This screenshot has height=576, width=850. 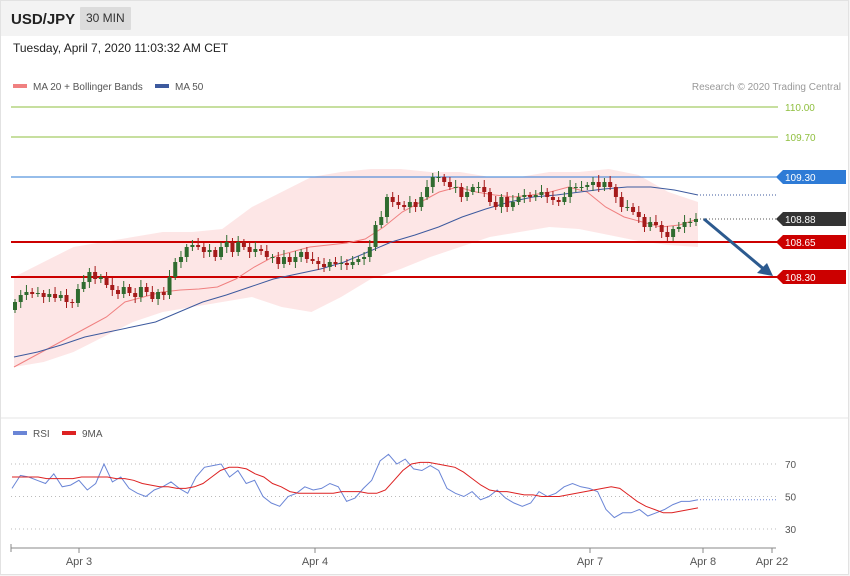 What do you see at coordinates (800, 278) in the screenshot?
I see `support-price-label: 108.30` at bounding box center [800, 278].